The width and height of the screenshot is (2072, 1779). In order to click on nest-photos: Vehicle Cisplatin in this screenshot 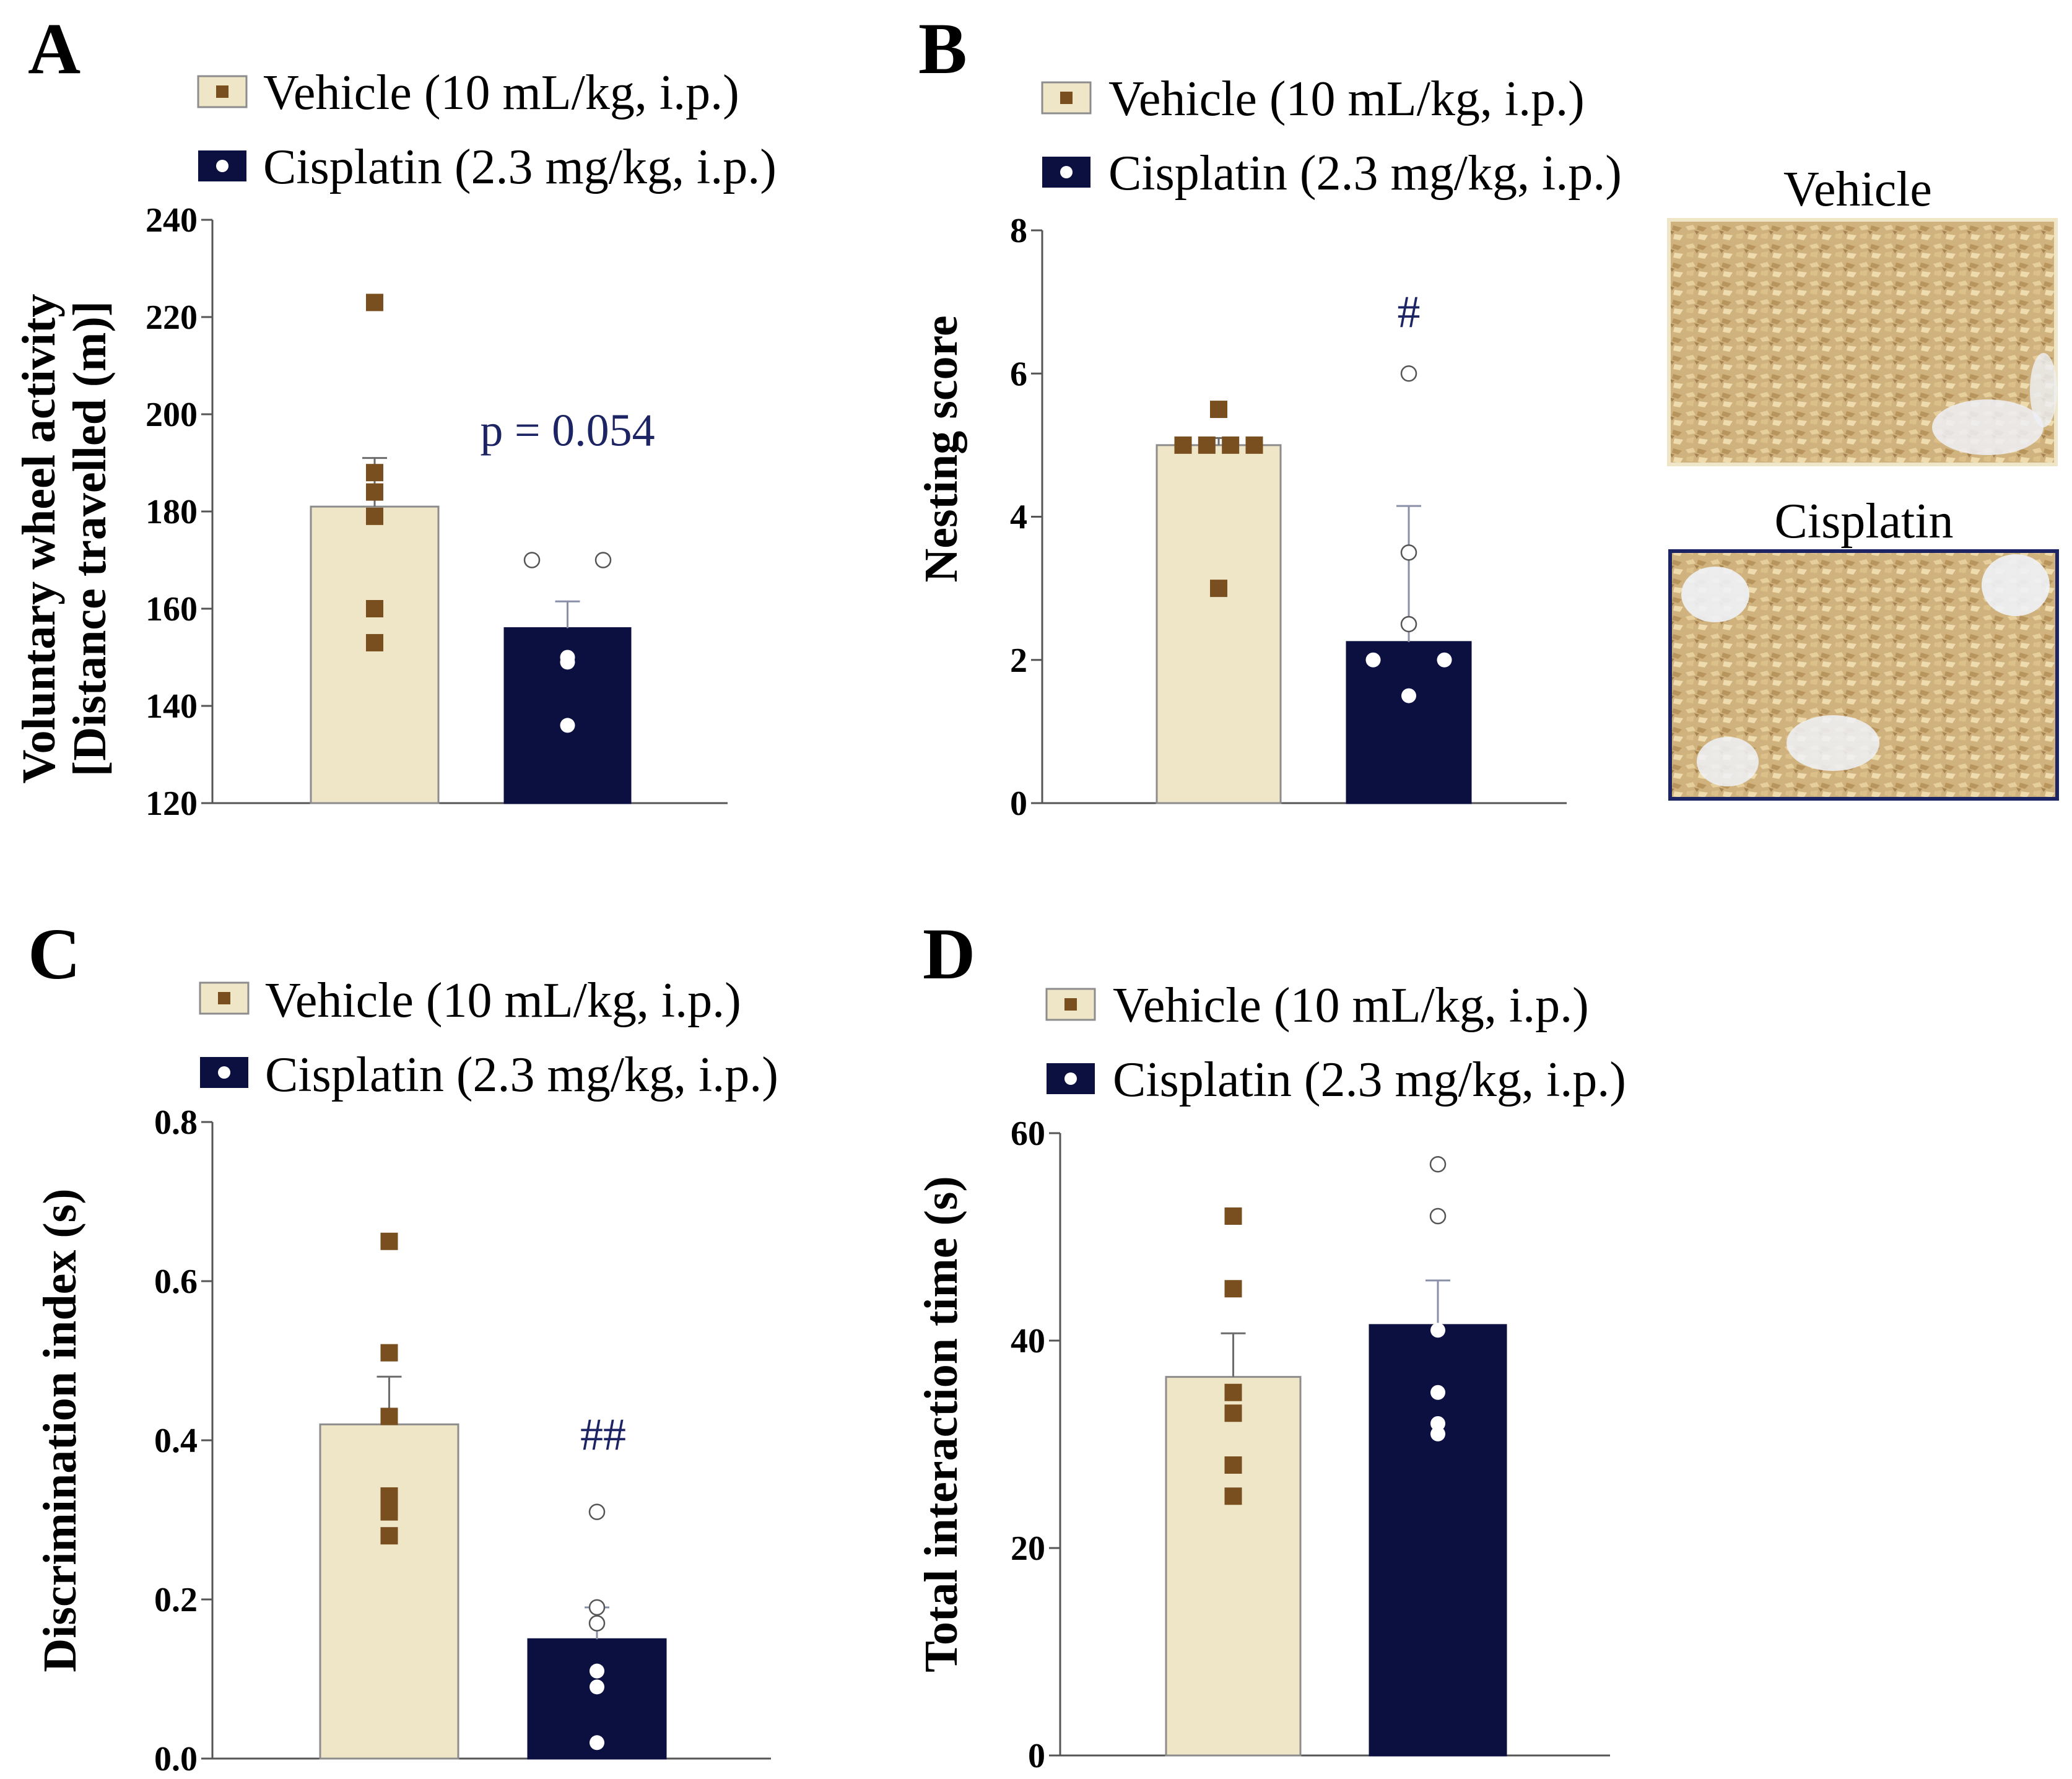, I will do `click(1863, 481)`.